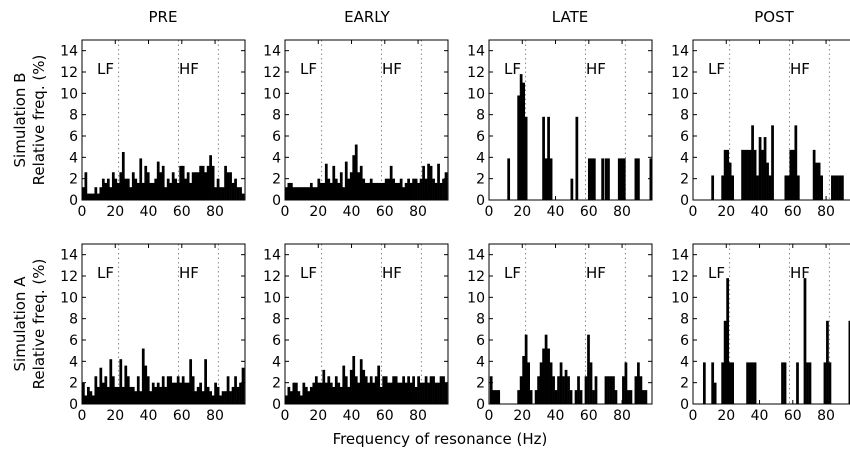  What do you see at coordinates (276, 201) in the screenshot?
I see `sim-b-early-ytick-label: 0` at bounding box center [276, 201].